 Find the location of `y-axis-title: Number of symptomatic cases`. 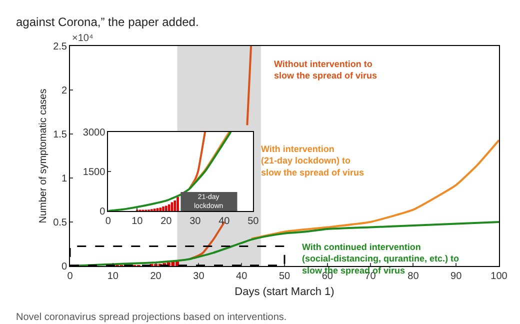

y-axis-title: Number of symptomatic cases is located at coordinates (44, 156).